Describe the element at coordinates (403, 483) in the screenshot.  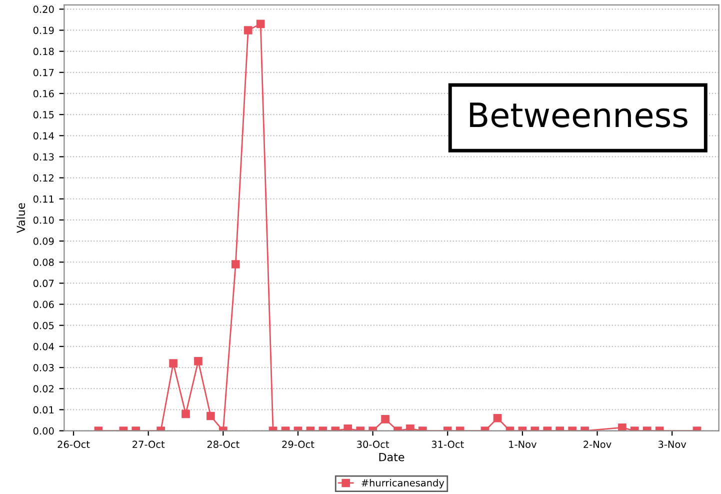
I see `legend-label: #hurricanesandy` at that location.